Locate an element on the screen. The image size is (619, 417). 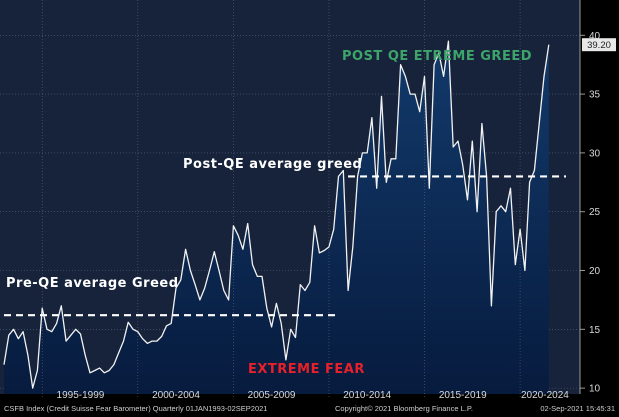
last-value-label: 39.20 is located at coordinates (599, 45).